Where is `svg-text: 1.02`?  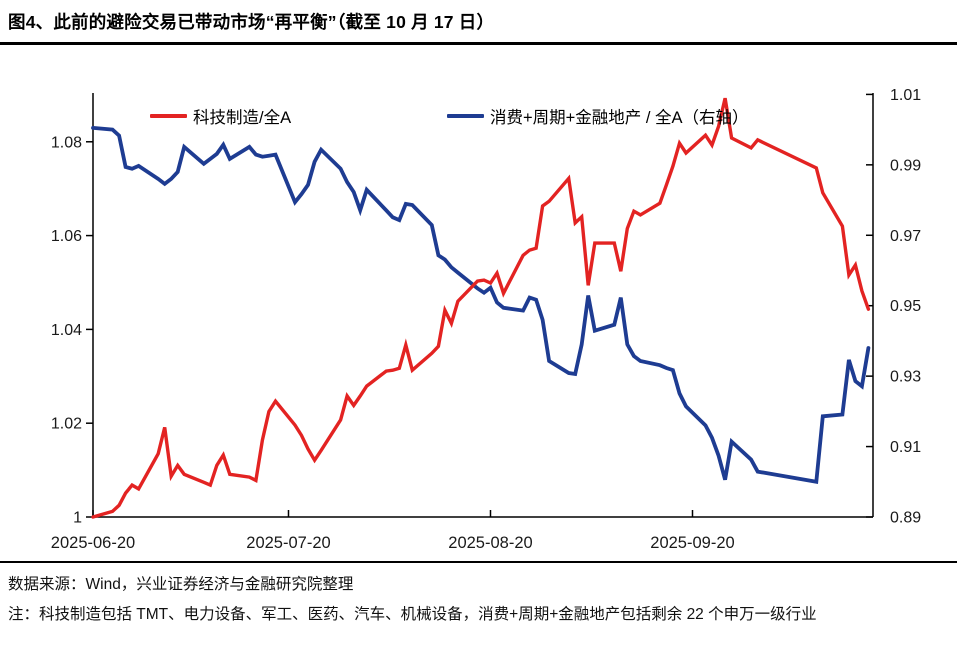 svg-text: 1.02 is located at coordinates (66, 424).